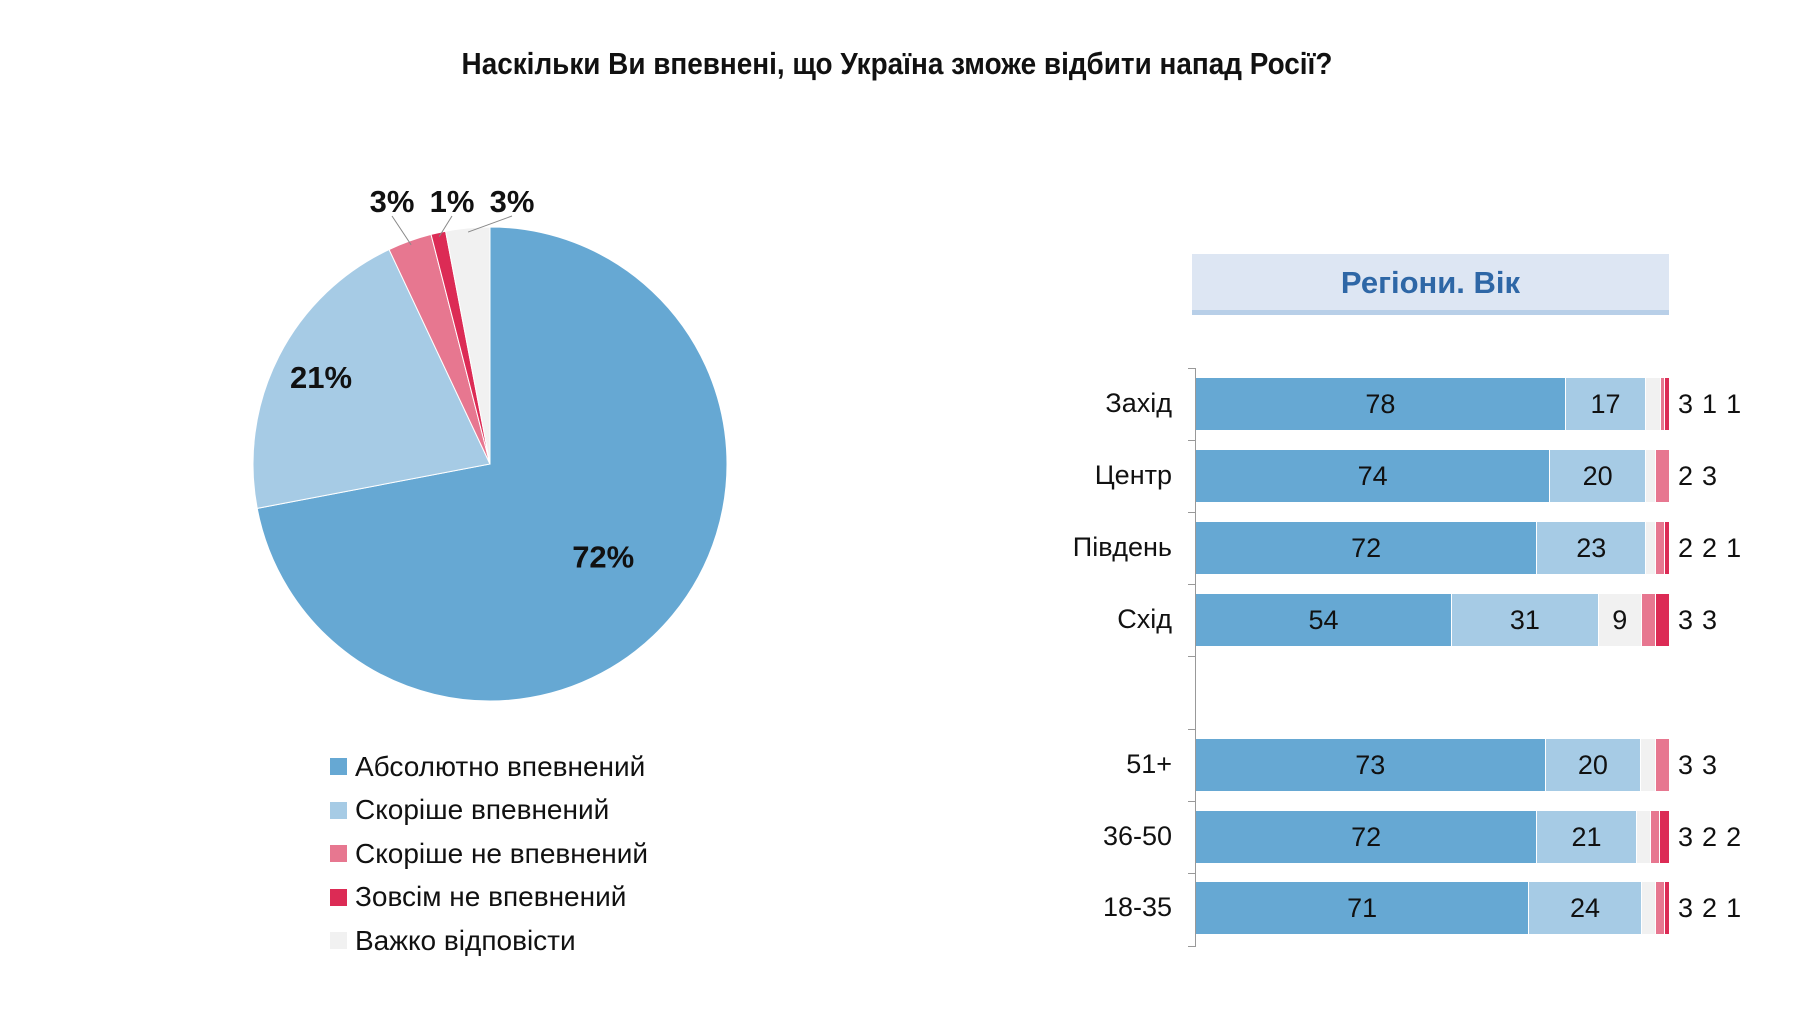 Image resolution: width=1794 pixels, height=1030 pixels. Describe the element at coordinates (1367, 837) in the screenshot. I see `bar-segment: 72` at that location.